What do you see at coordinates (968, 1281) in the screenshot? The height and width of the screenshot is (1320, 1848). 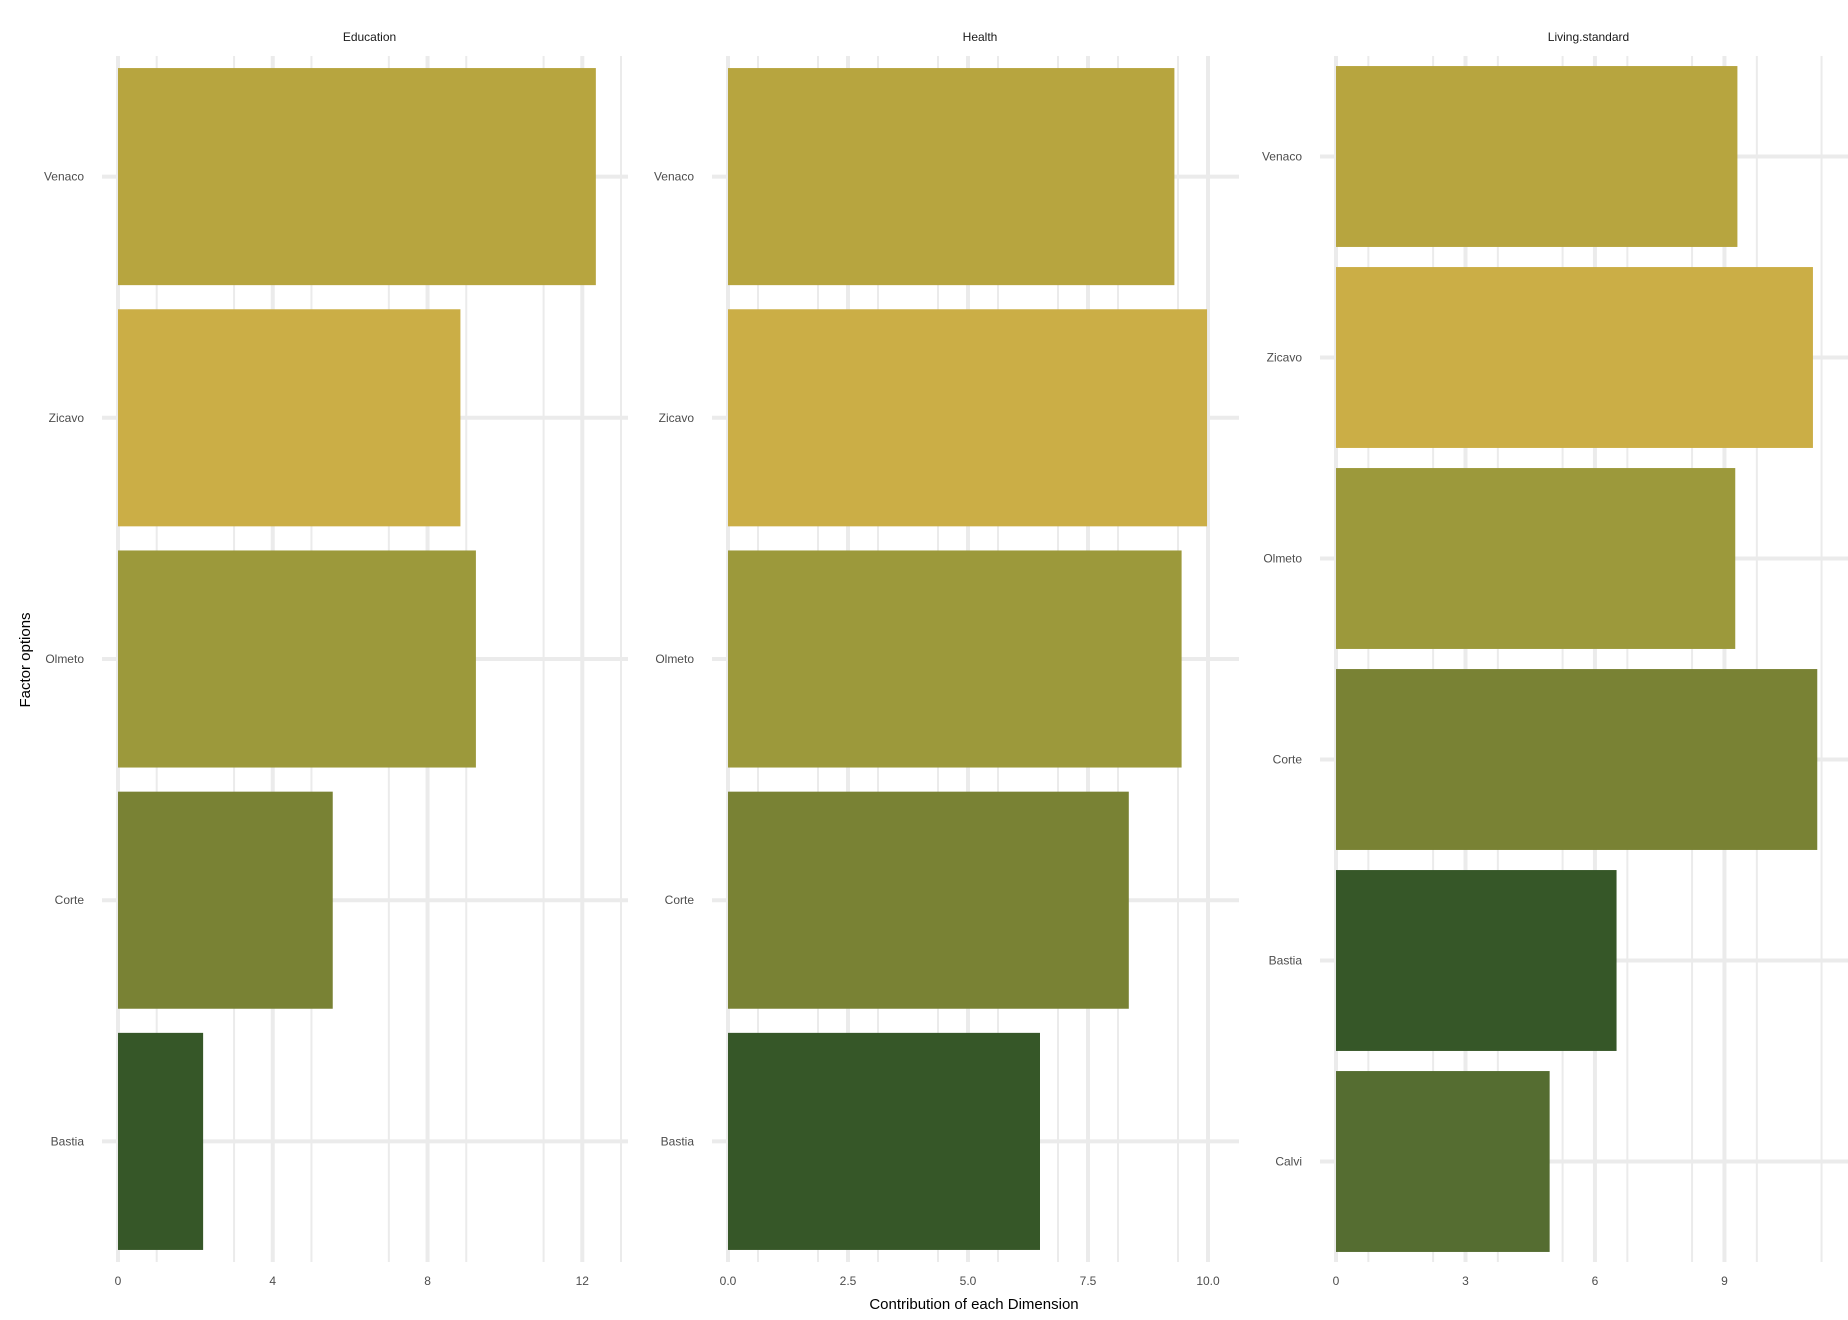 I see `x-tick-label: 5.0` at bounding box center [968, 1281].